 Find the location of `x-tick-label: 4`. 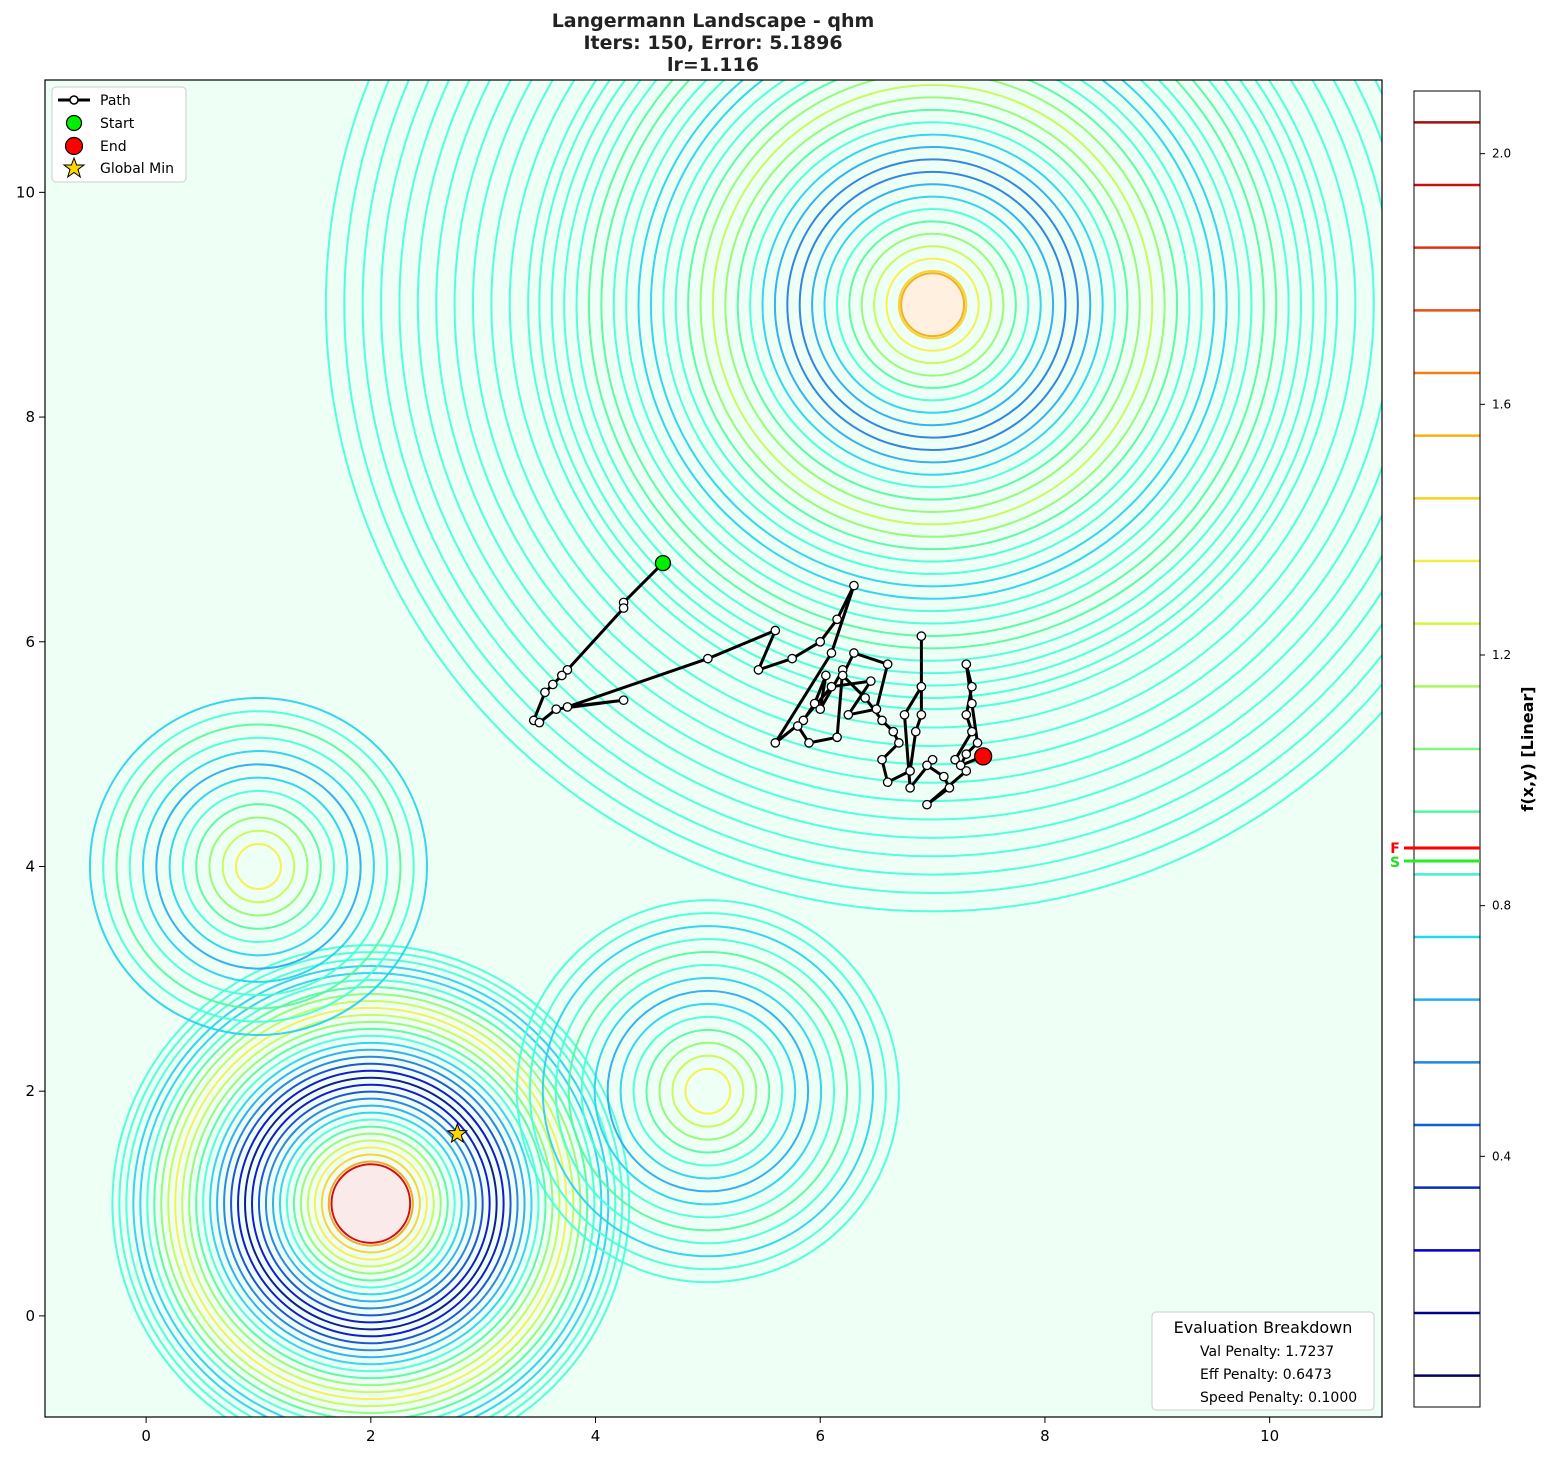

x-tick-label: 4 is located at coordinates (596, 1436).